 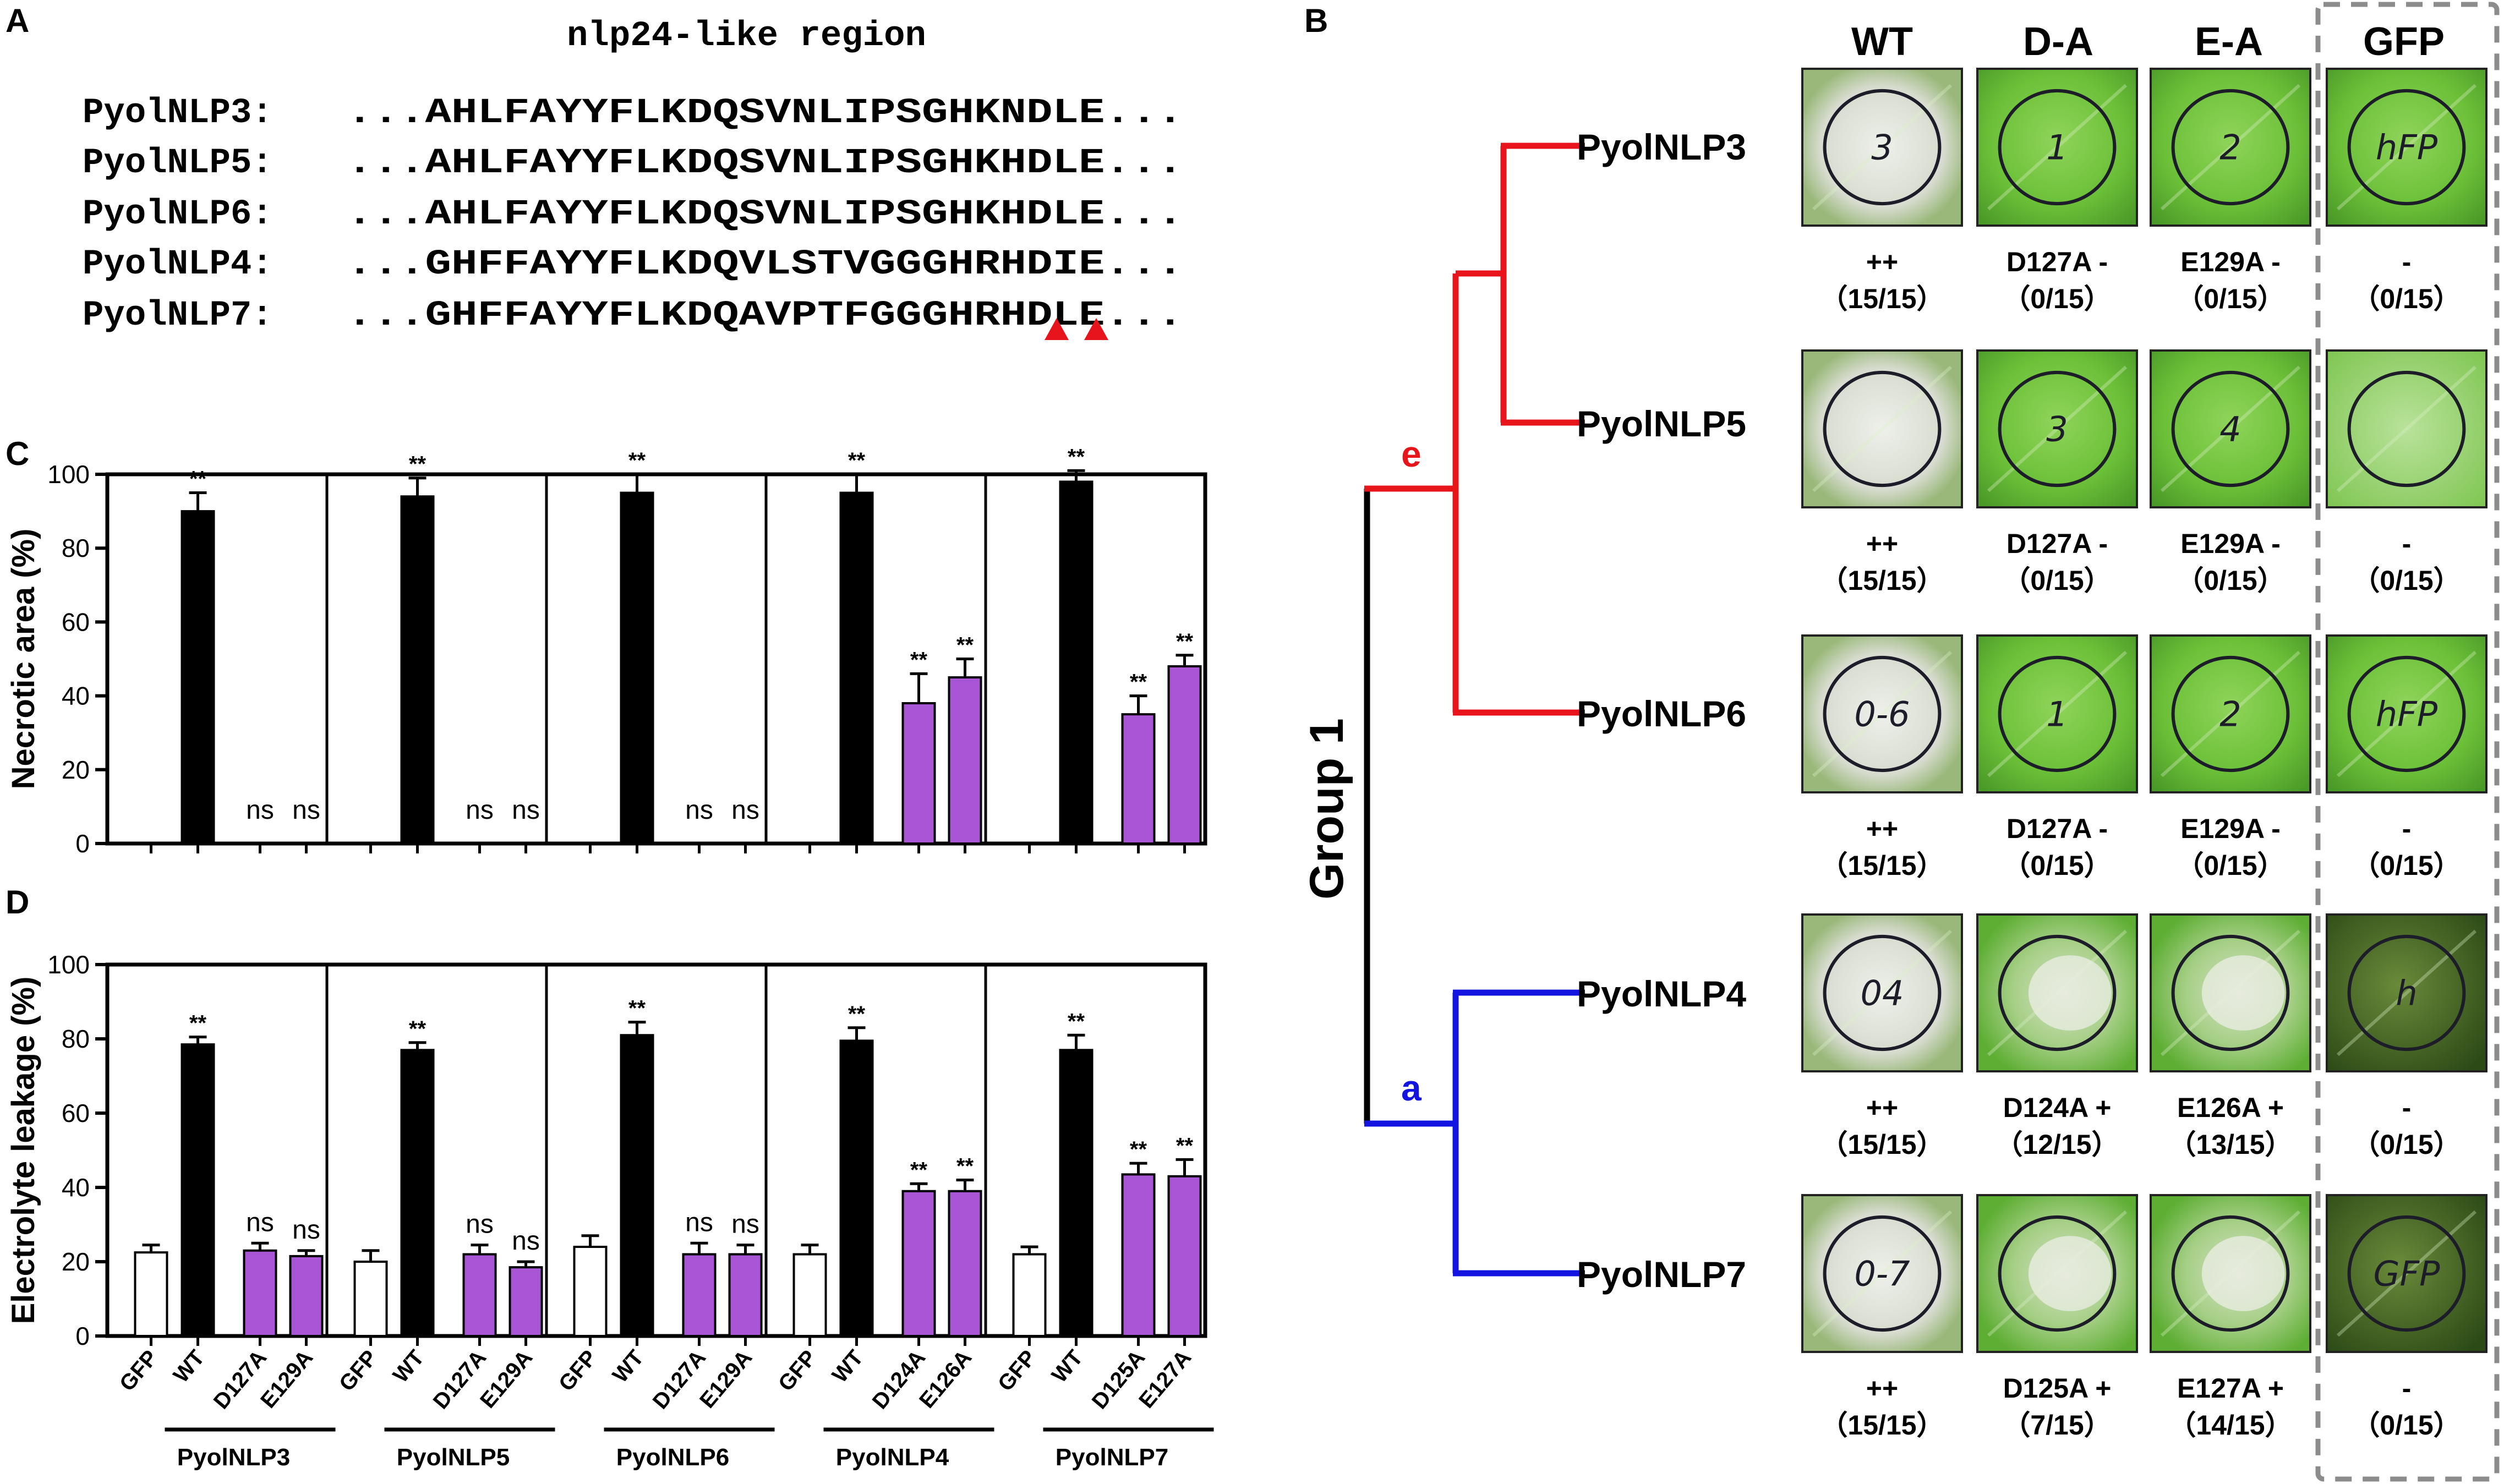 I want to click on y-tick-label: 60, so click(x=76, y=621).